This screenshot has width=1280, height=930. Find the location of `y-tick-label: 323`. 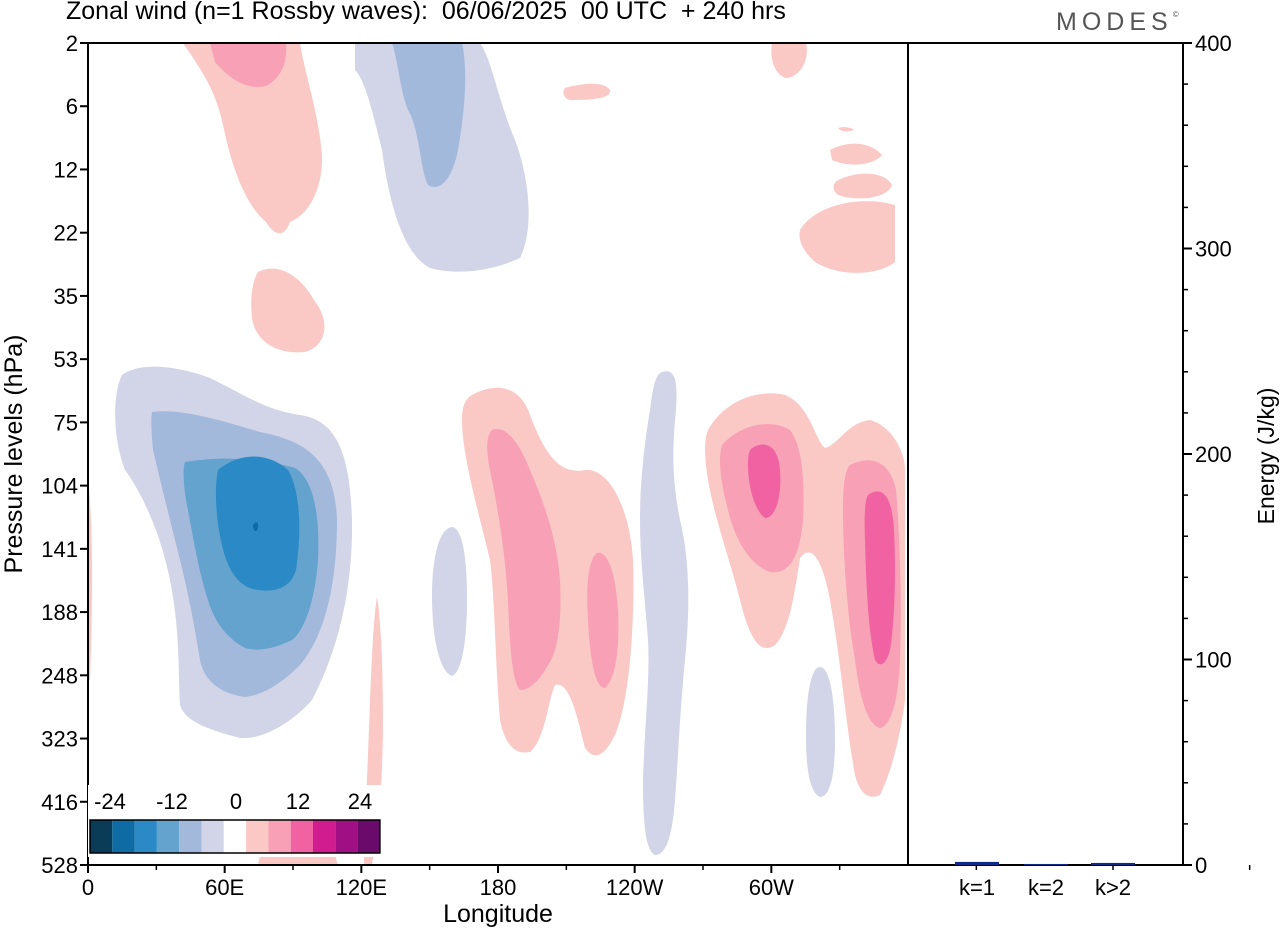

y-tick-label: 323 is located at coordinates (59, 739).